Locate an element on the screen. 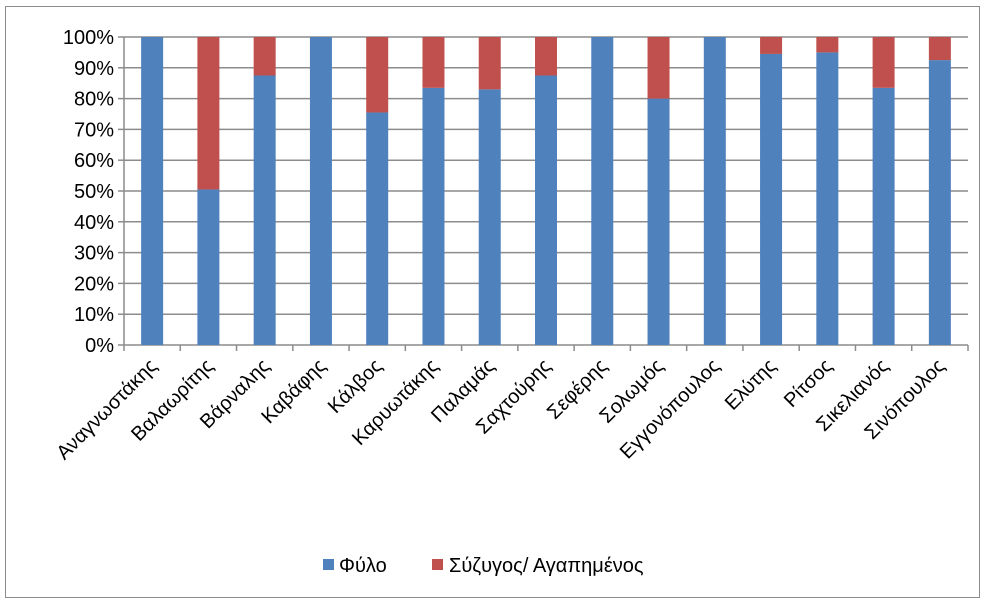 The image size is (987, 605). category-label: Ελύτης is located at coordinates (751, 385).